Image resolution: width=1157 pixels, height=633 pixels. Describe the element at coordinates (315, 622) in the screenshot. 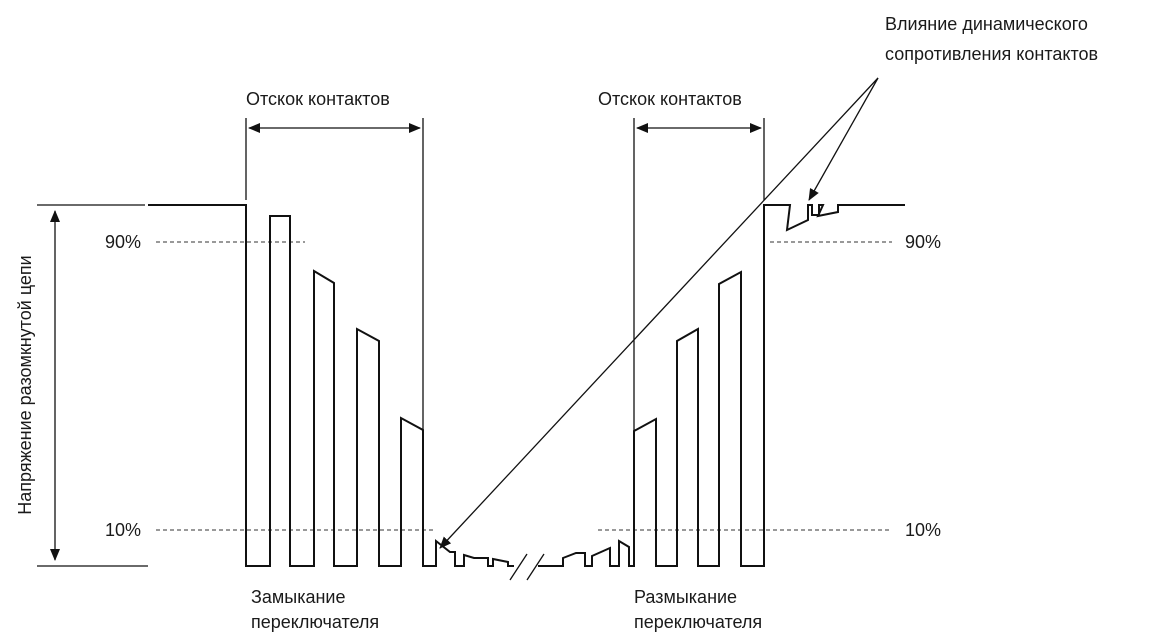

I see `closing-label-line2: переключателя` at that location.